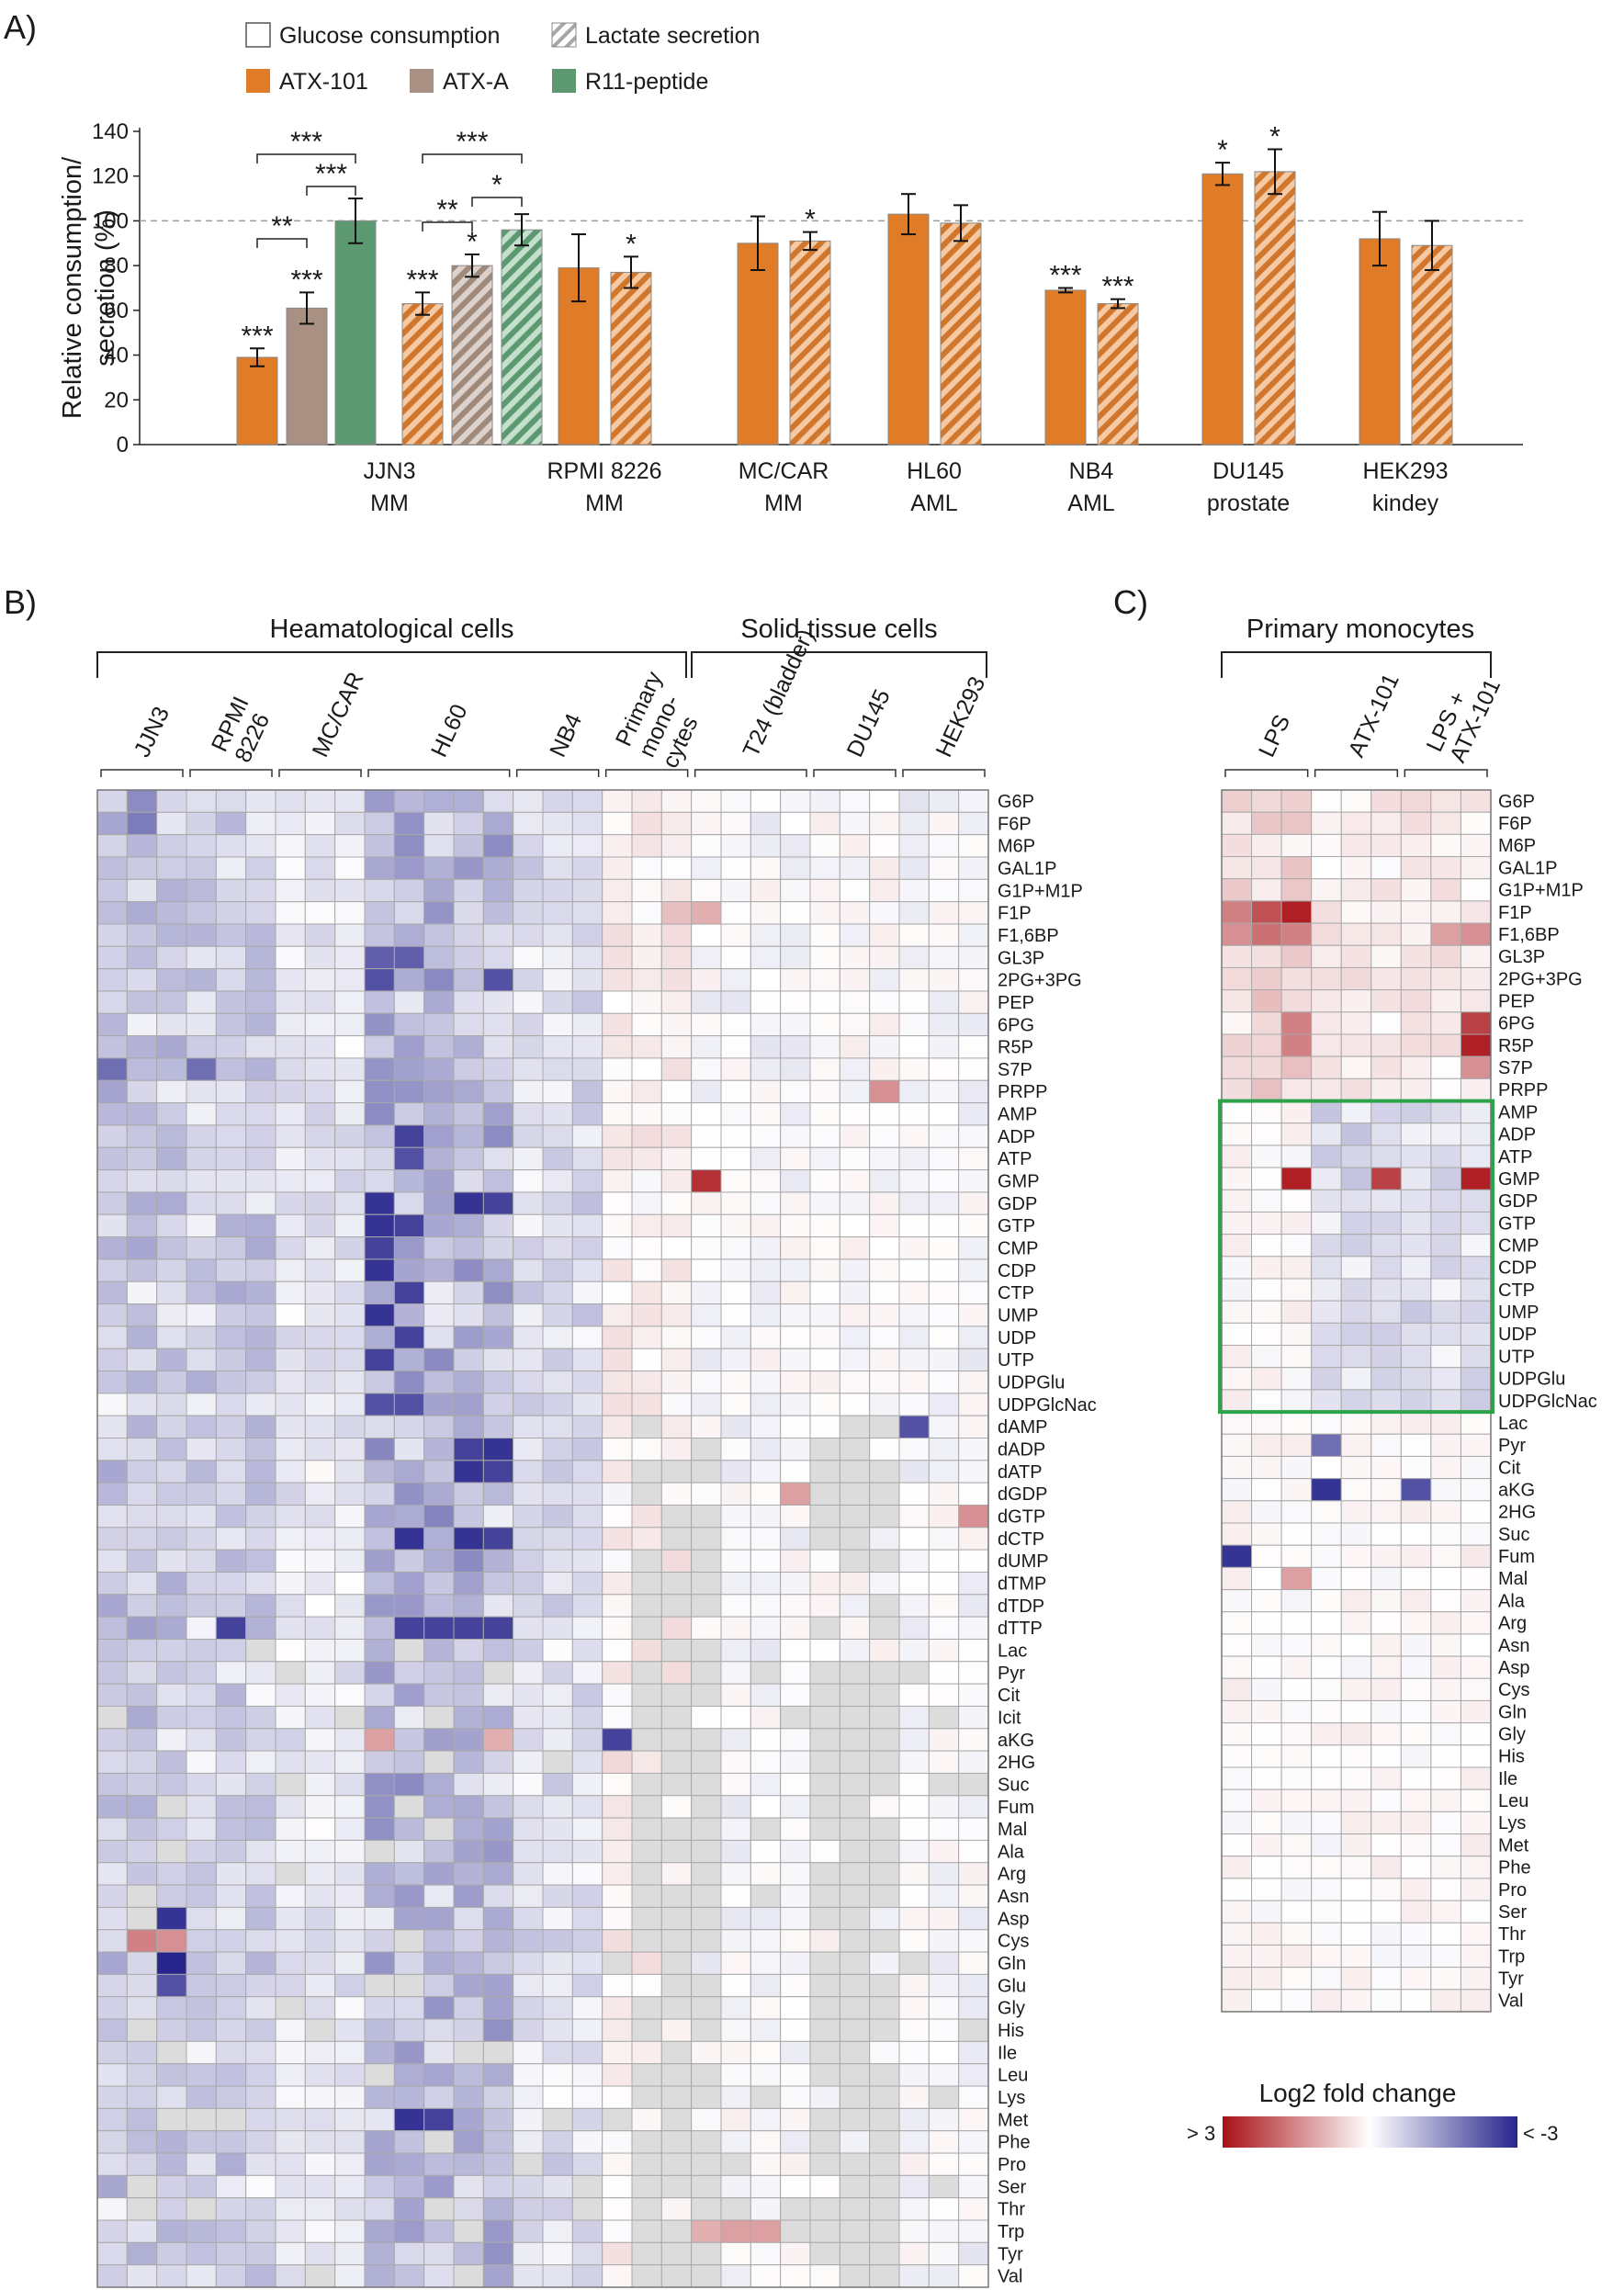 Image resolution: width=1624 pixels, height=2290 pixels. Describe the element at coordinates (1541, 2133) in the screenshot. I see `colorbar-low-label: < -3` at that location.